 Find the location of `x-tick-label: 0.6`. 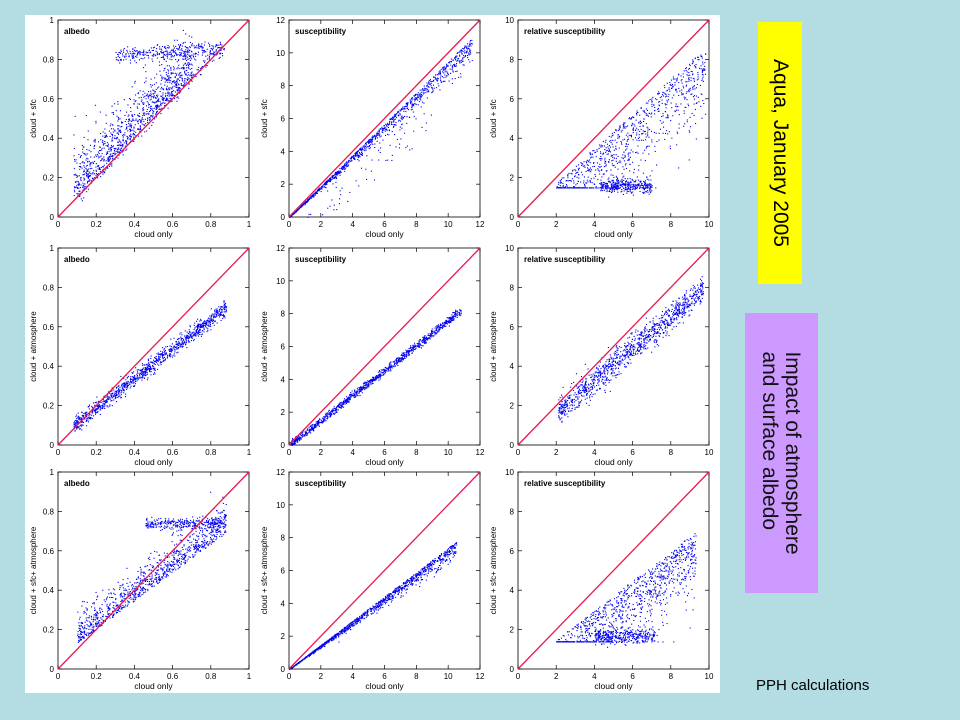

x-tick-label: 0.6 is located at coordinates (173, 452).